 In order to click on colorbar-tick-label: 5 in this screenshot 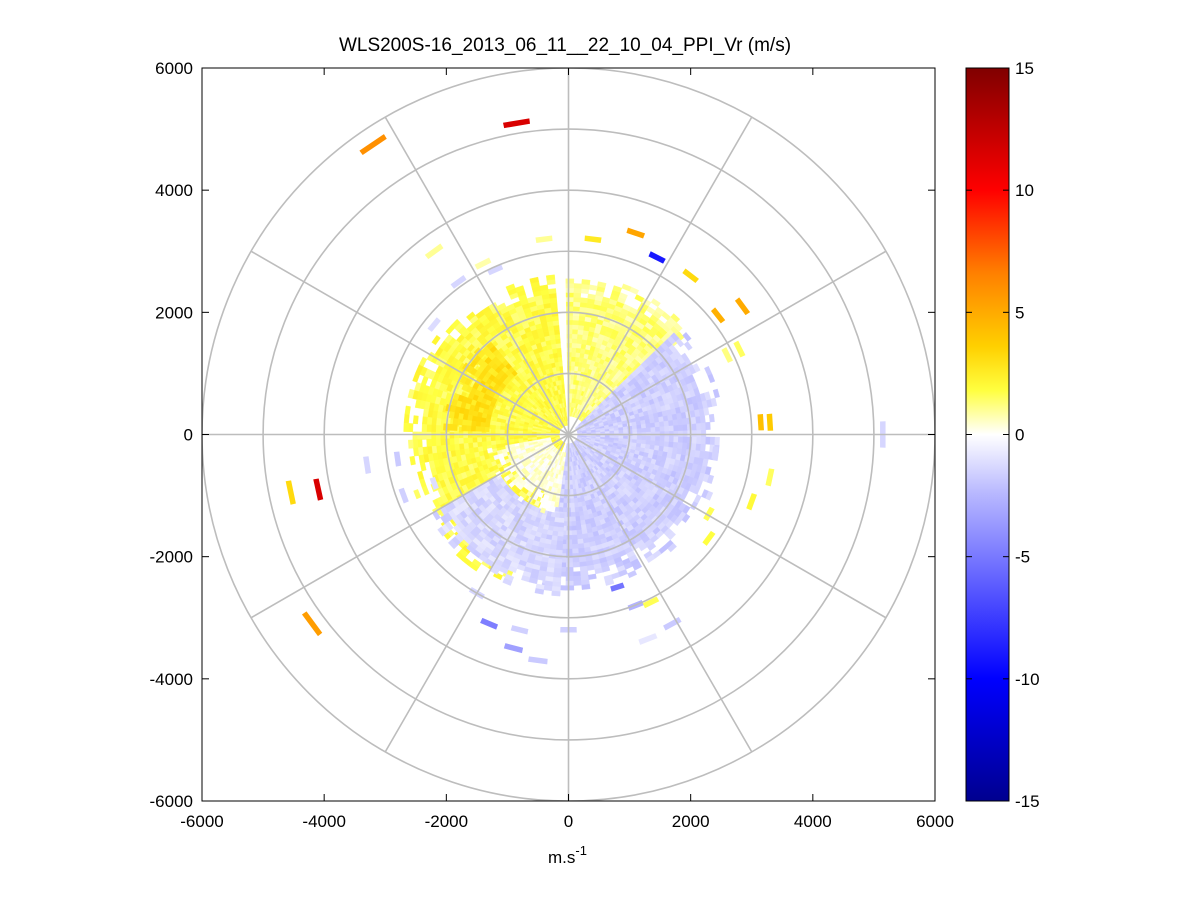, I will do `click(1019, 312)`.